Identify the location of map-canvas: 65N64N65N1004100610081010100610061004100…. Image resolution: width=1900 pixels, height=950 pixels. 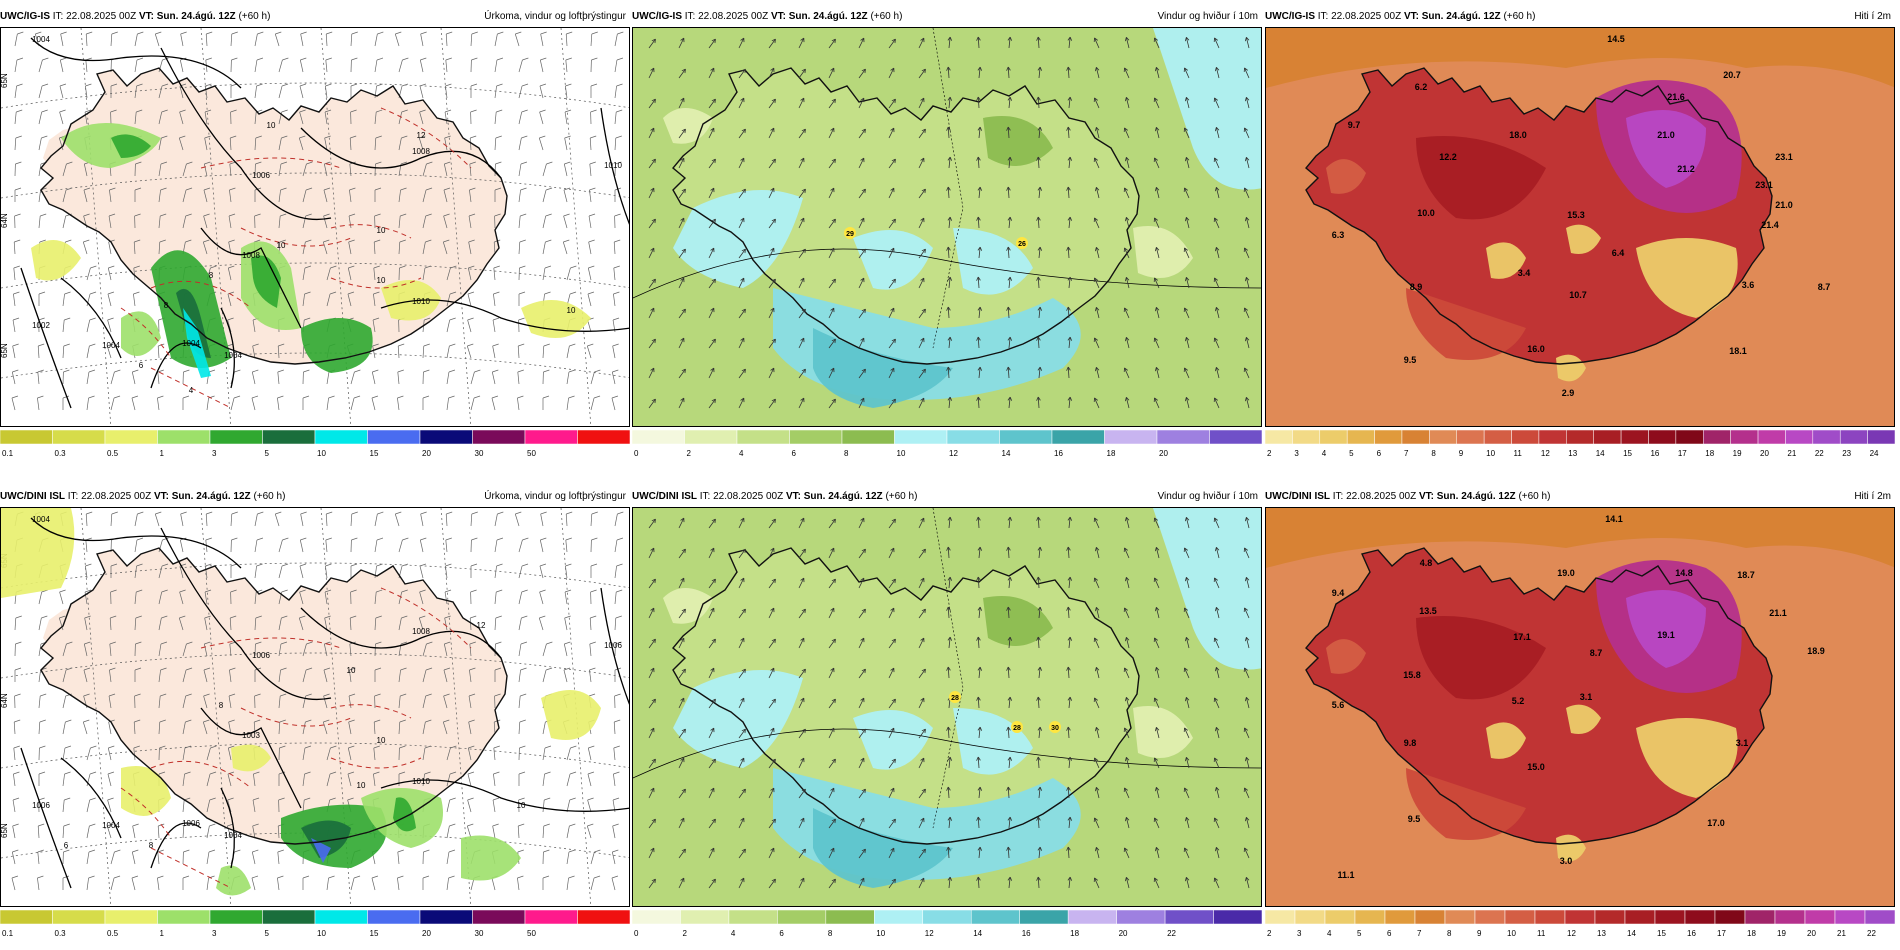
(315, 707).